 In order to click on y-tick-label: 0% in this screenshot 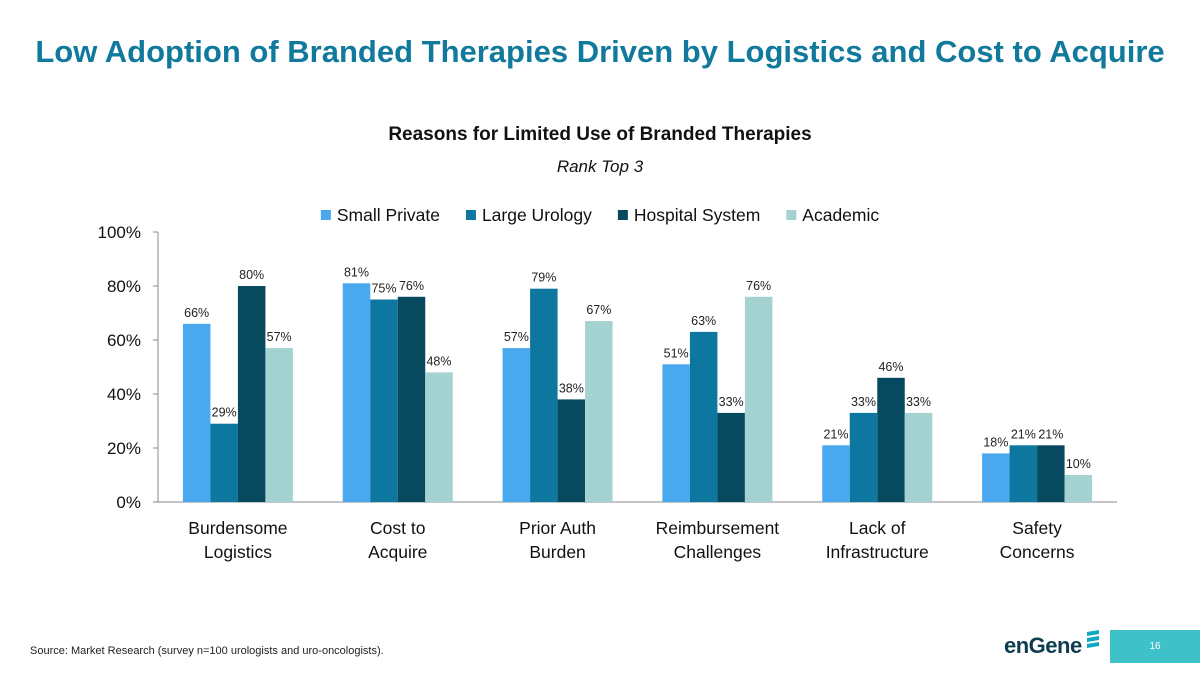, I will do `click(128, 502)`.